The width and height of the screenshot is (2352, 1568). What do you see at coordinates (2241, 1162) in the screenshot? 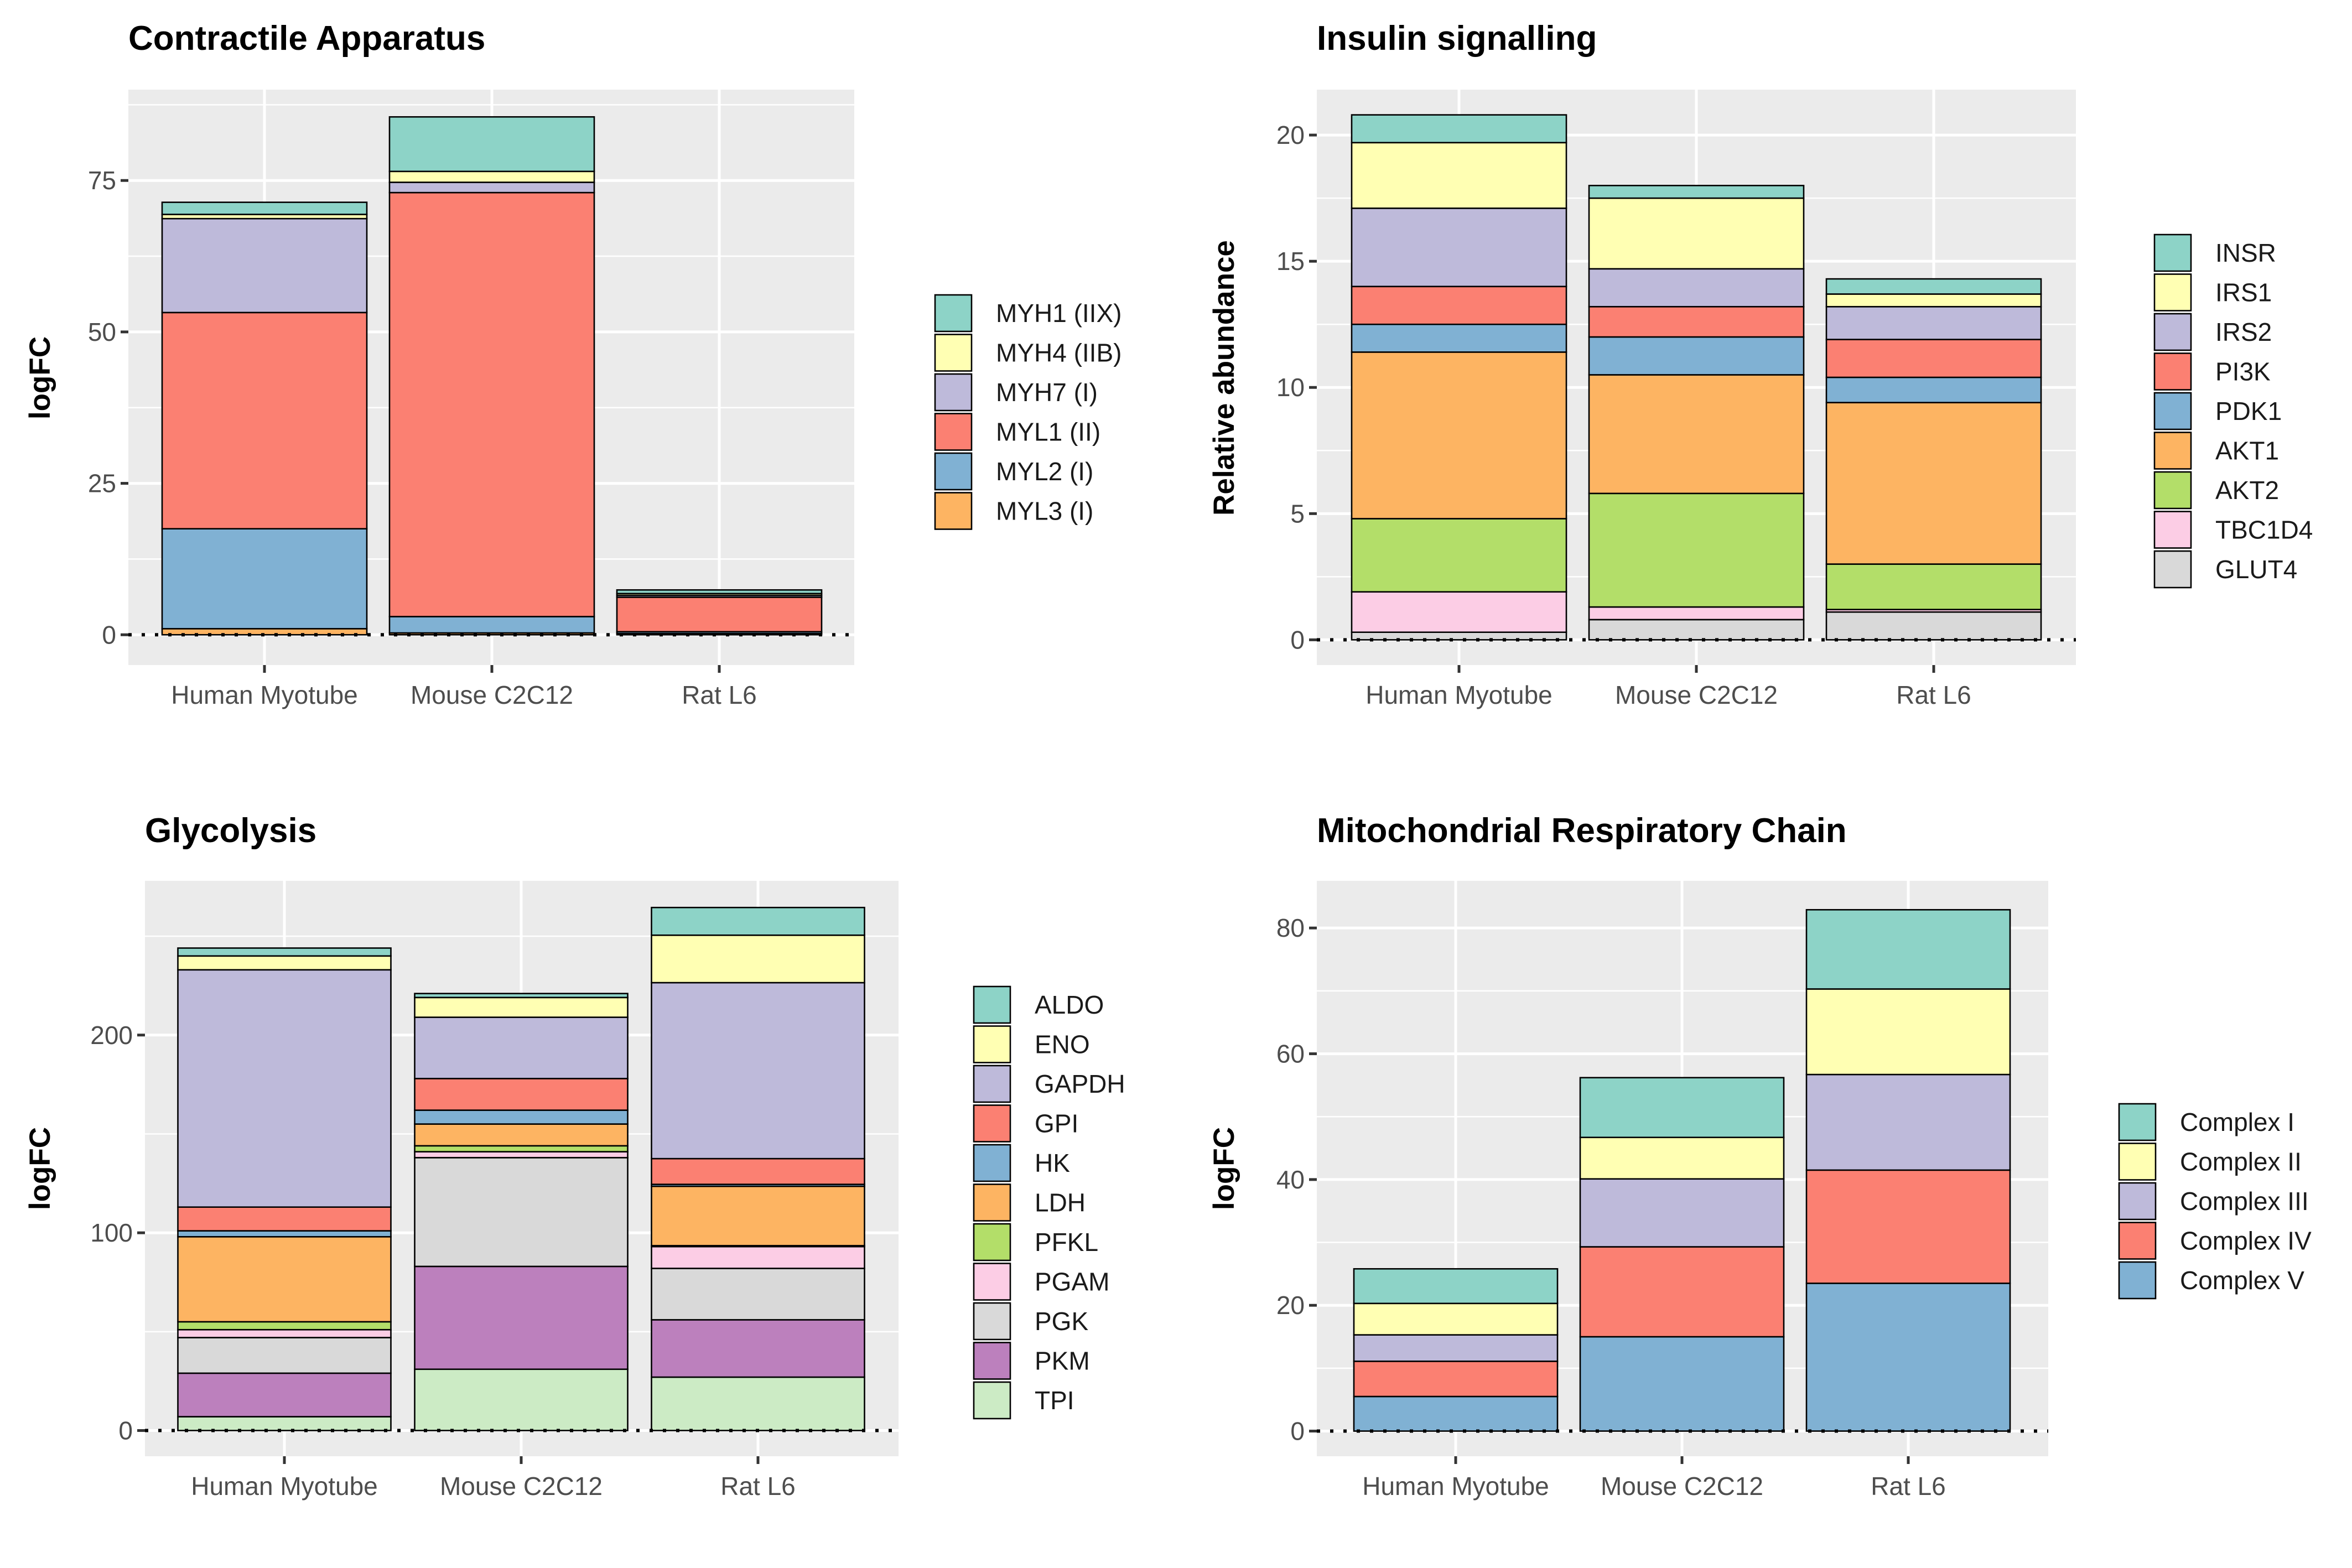
I see `legend-label: Complex II` at bounding box center [2241, 1162].